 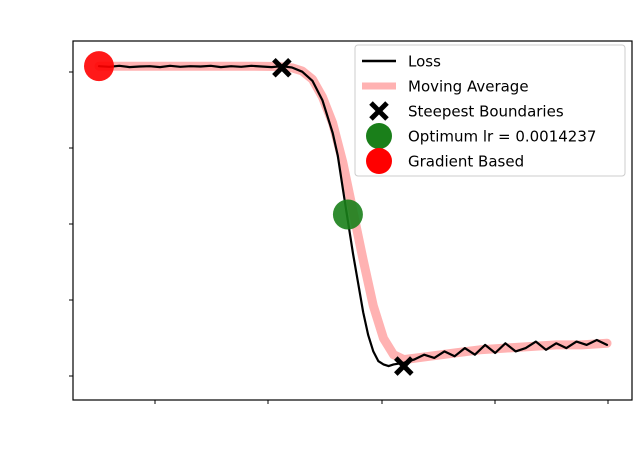 What do you see at coordinates (424, 62) in the screenshot?
I see `legend-label-loss: Loss` at bounding box center [424, 62].